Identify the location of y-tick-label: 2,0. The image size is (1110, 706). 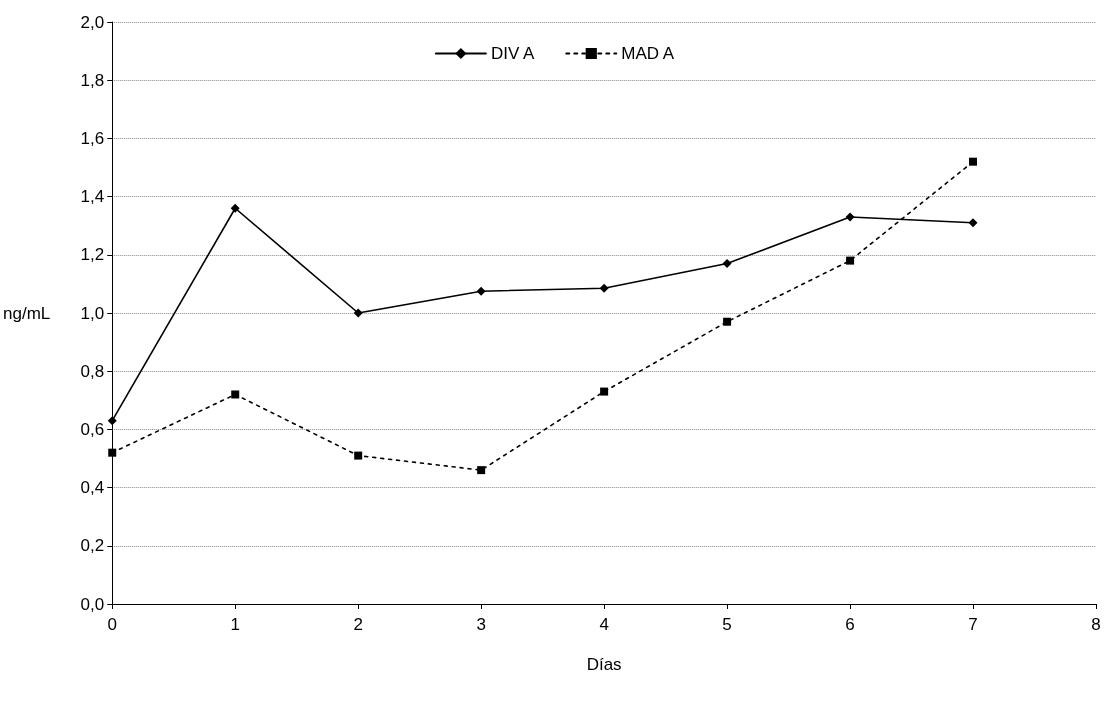
(92, 22).